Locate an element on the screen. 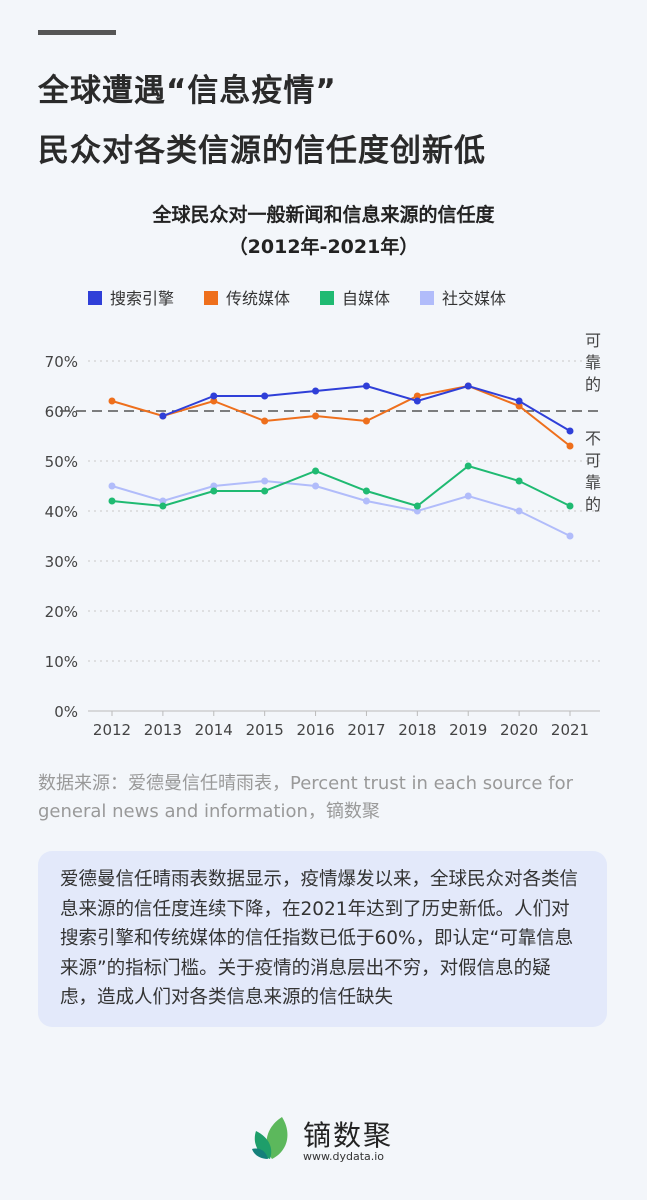  y-tick-label: 0% is located at coordinates (66, 712).